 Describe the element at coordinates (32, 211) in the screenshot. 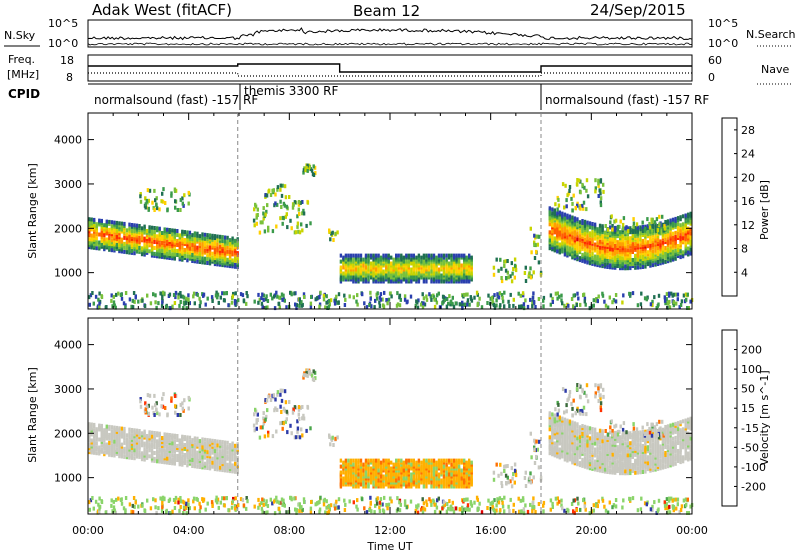

I see `power-ylabel: Slant Range [km]` at that location.